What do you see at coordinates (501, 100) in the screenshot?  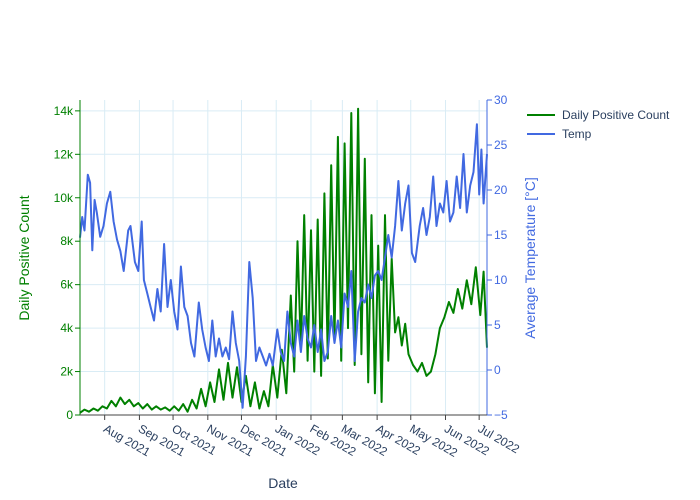 I see `right-y-tick-label: 30` at bounding box center [501, 100].